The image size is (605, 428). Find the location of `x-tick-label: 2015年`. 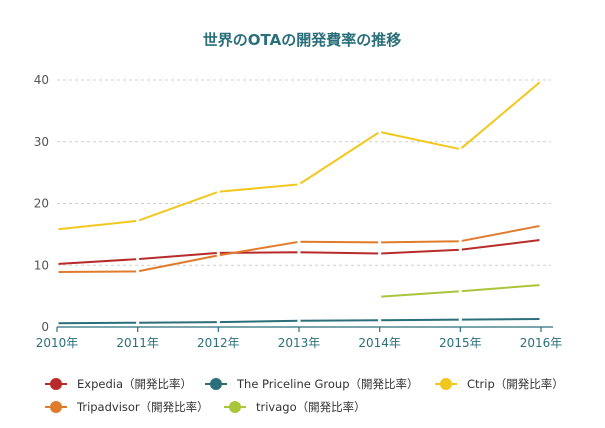

x-tick-label: 2015年 is located at coordinates (460, 343).